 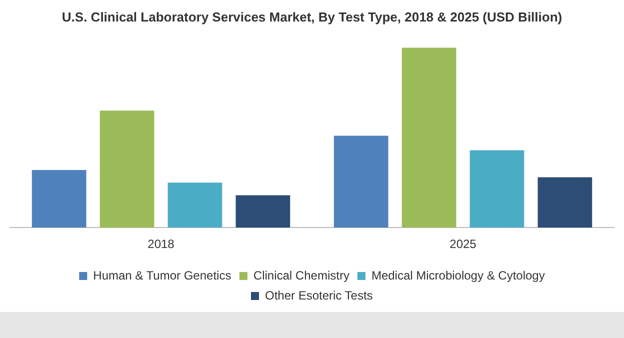 I want to click on legend-label: Other Esoteric Tests, so click(x=318, y=295).